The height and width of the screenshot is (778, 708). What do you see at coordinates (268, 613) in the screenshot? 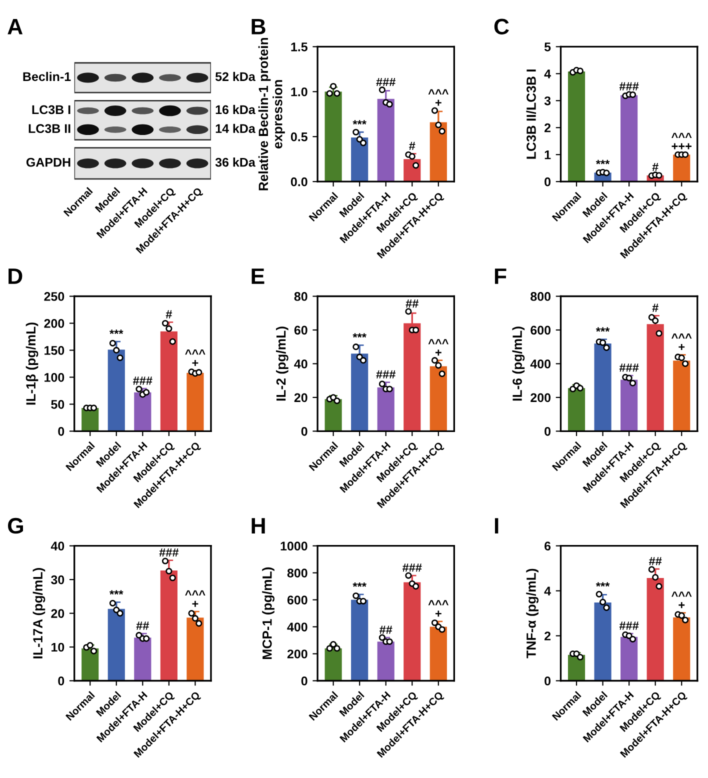
I see `y-axis-title: MCP-1 (pg/mL)` at bounding box center [268, 613].